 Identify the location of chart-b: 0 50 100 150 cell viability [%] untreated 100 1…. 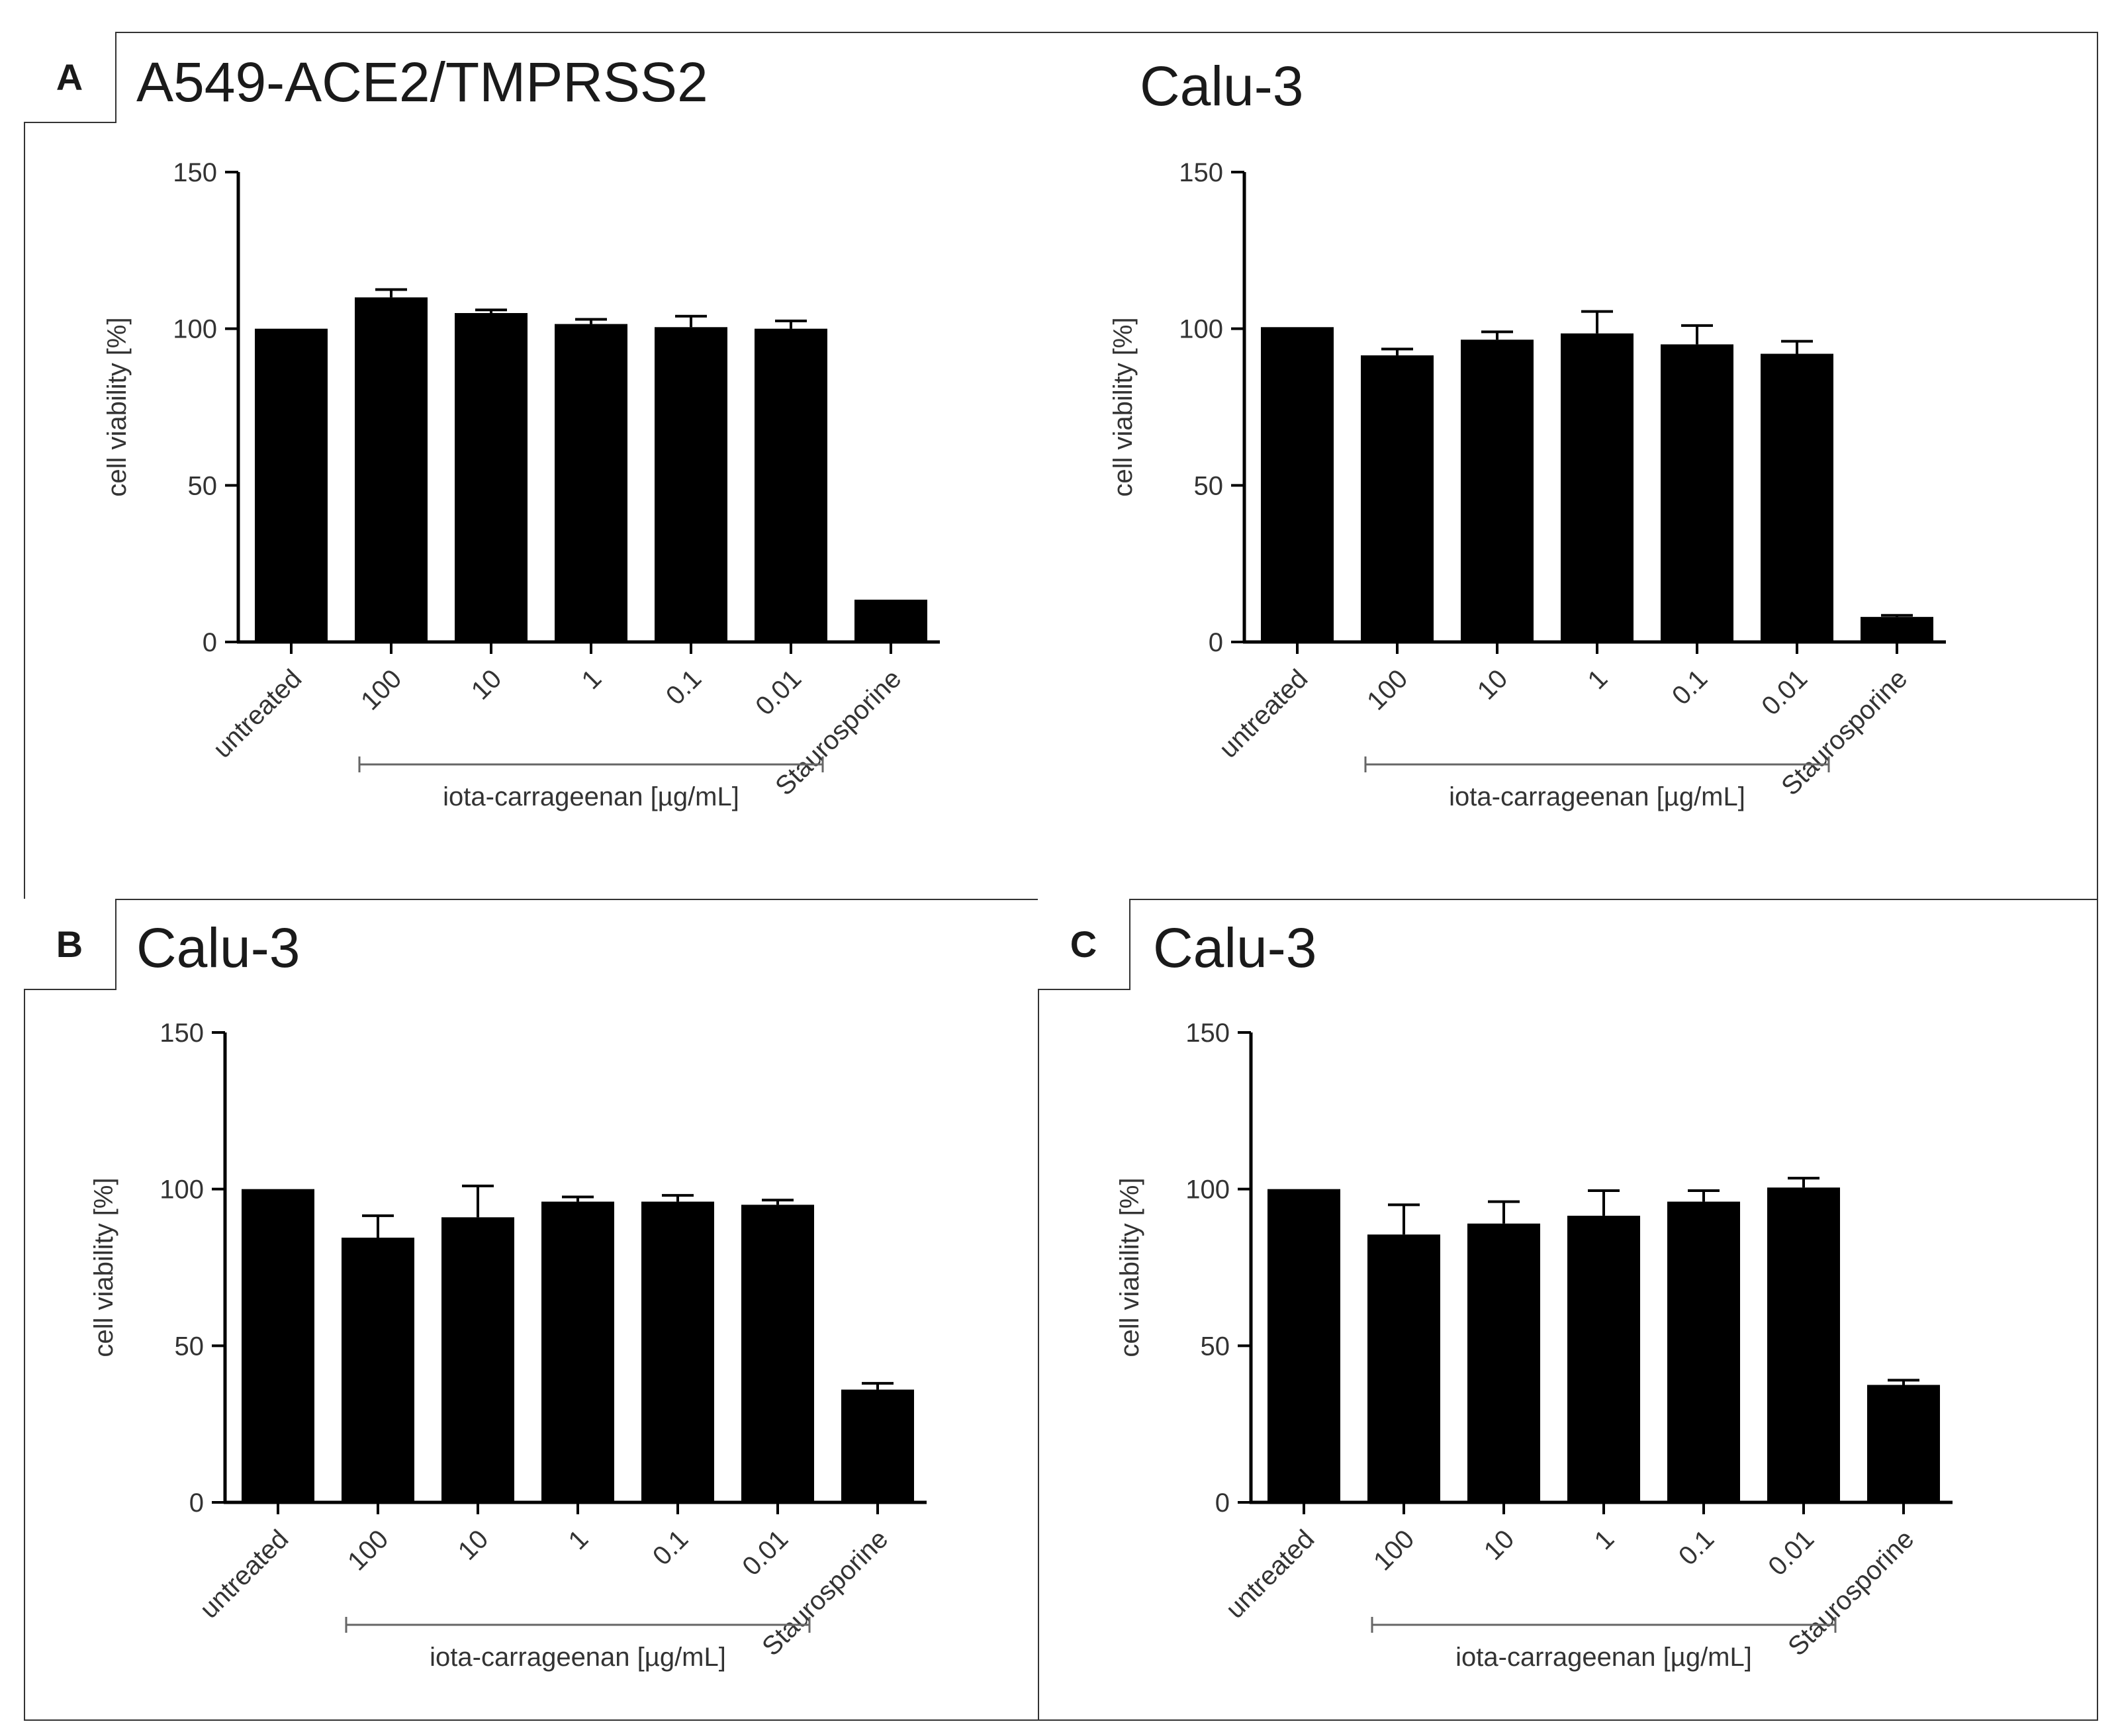
(508, 1345).